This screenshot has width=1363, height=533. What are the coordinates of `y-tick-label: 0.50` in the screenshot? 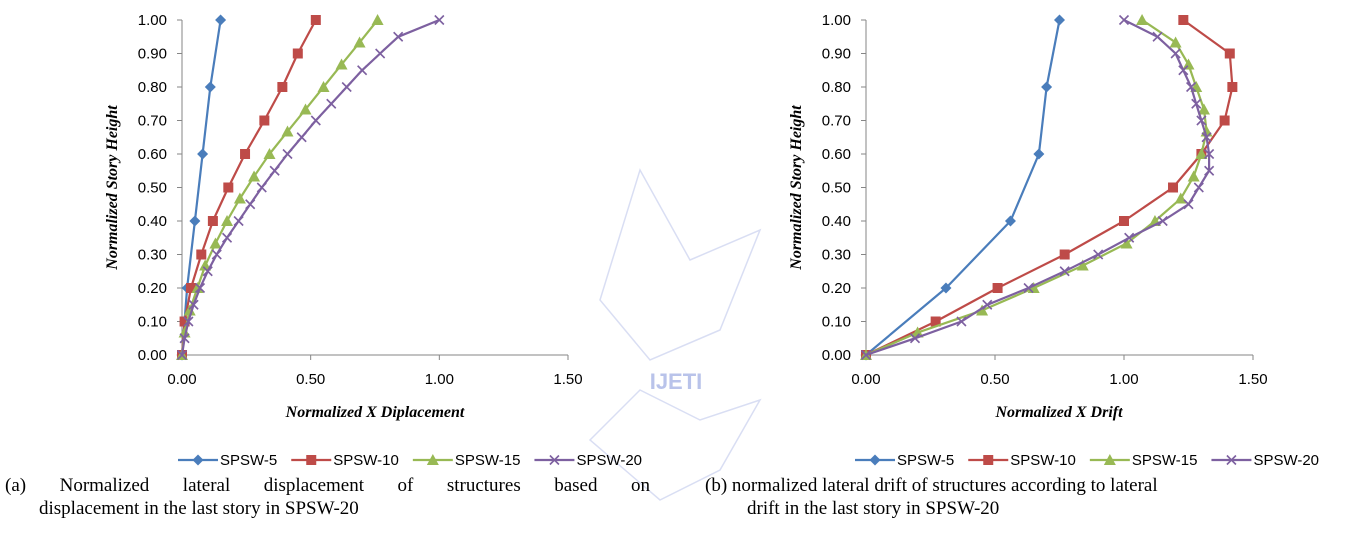 It's located at (152, 188).